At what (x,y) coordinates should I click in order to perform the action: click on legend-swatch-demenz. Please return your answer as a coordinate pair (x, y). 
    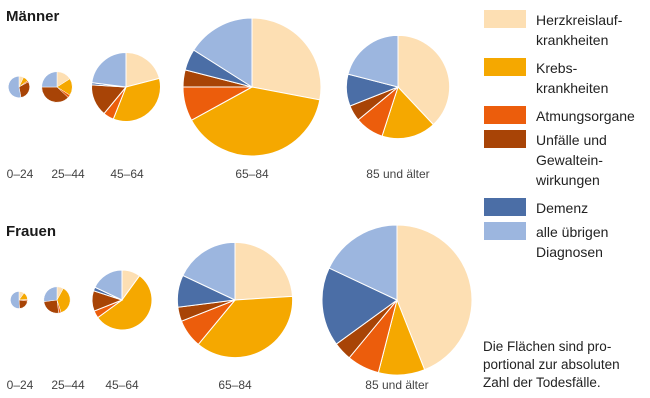
    Looking at the image, I should click on (505, 207).